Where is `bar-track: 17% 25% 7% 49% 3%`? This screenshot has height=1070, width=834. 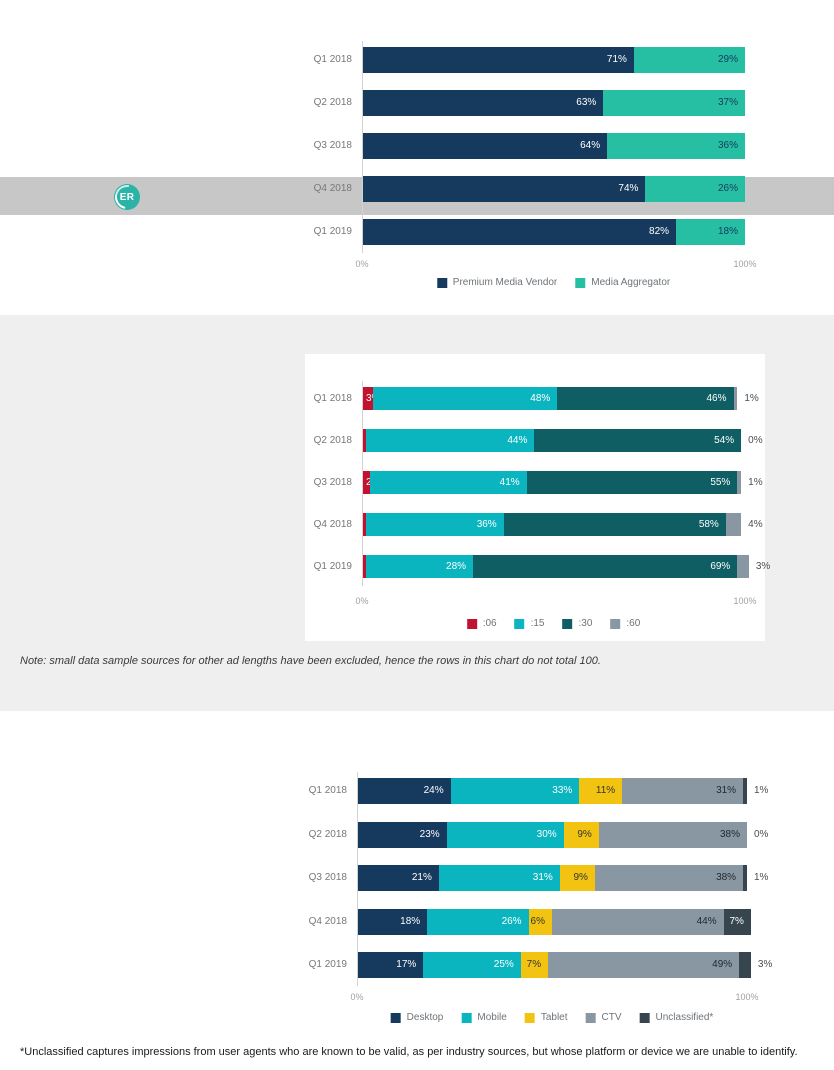
bar-track: 17% 25% 7% 49% 3% is located at coordinates (564, 965).